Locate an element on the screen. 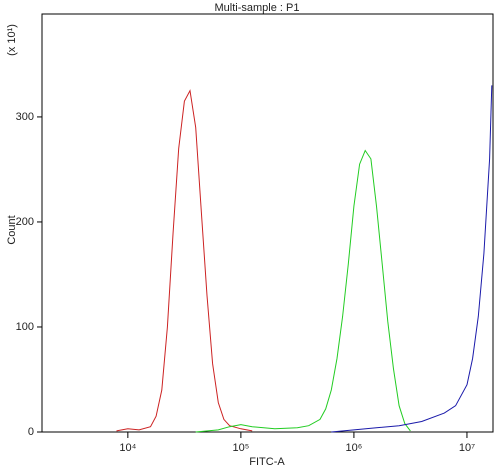 The width and height of the screenshot is (501, 471). chart-title: Multi-sample : P1 is located at coordinates (257, 8).